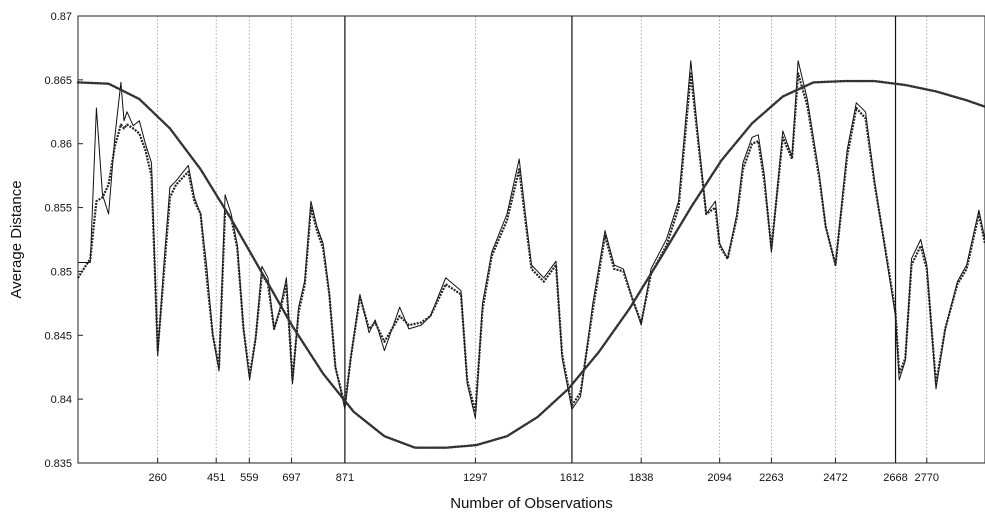 This screenshot has width=985, height=513. I want to click on x-tick-label: 1612, so click(572, 478).